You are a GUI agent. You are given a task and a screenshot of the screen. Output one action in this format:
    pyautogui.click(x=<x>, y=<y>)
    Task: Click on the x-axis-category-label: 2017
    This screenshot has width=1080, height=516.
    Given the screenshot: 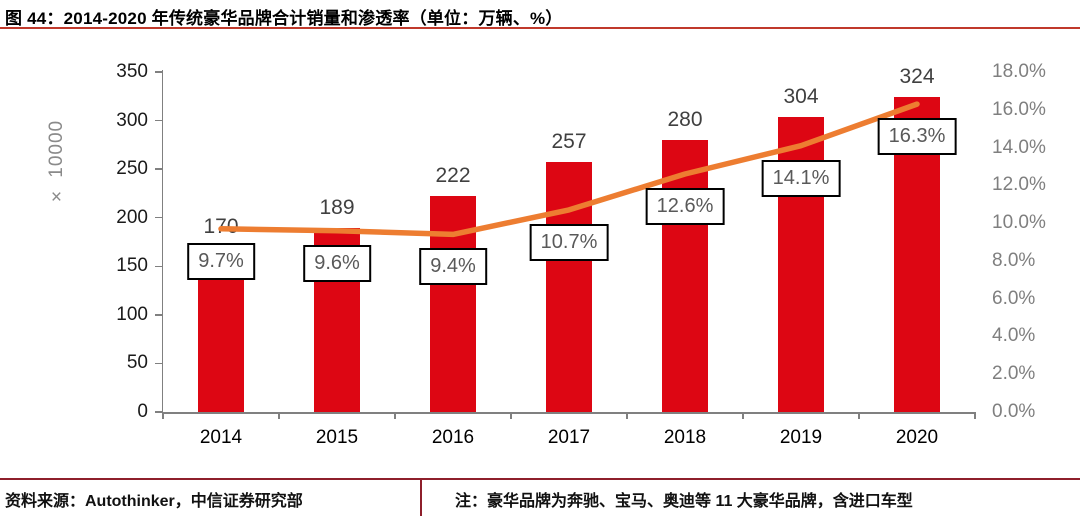 What is the action you would take?
    pyautogui.click(x=569, y=437)
    